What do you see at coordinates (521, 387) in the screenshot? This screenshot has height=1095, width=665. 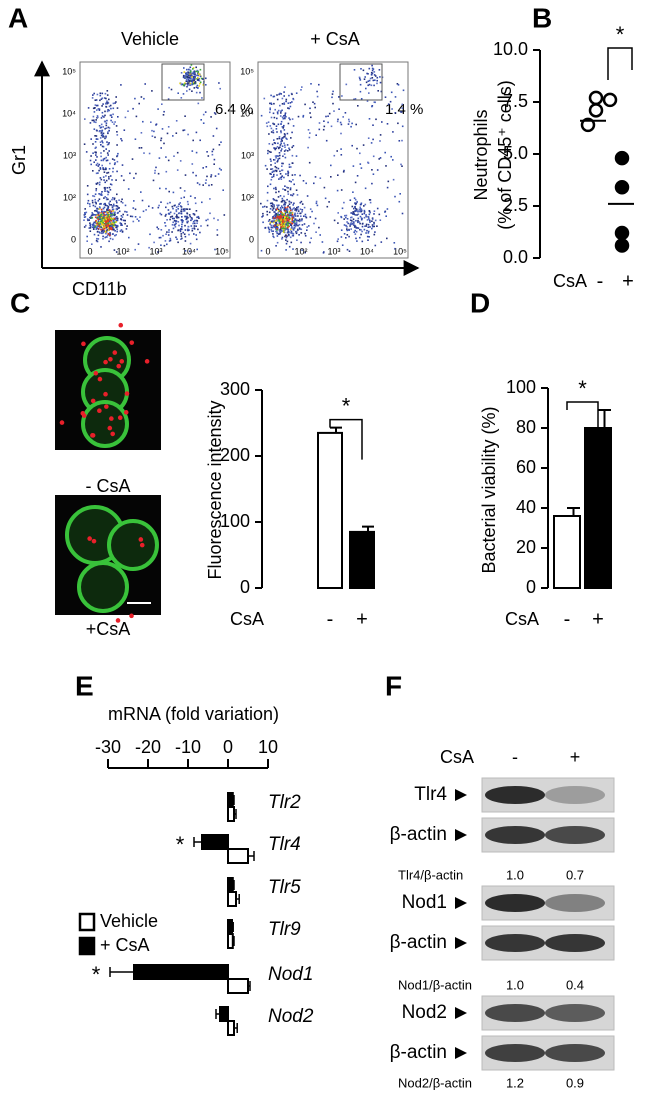 I see `y-tick-label: 100` at bounding box center [521, 387].